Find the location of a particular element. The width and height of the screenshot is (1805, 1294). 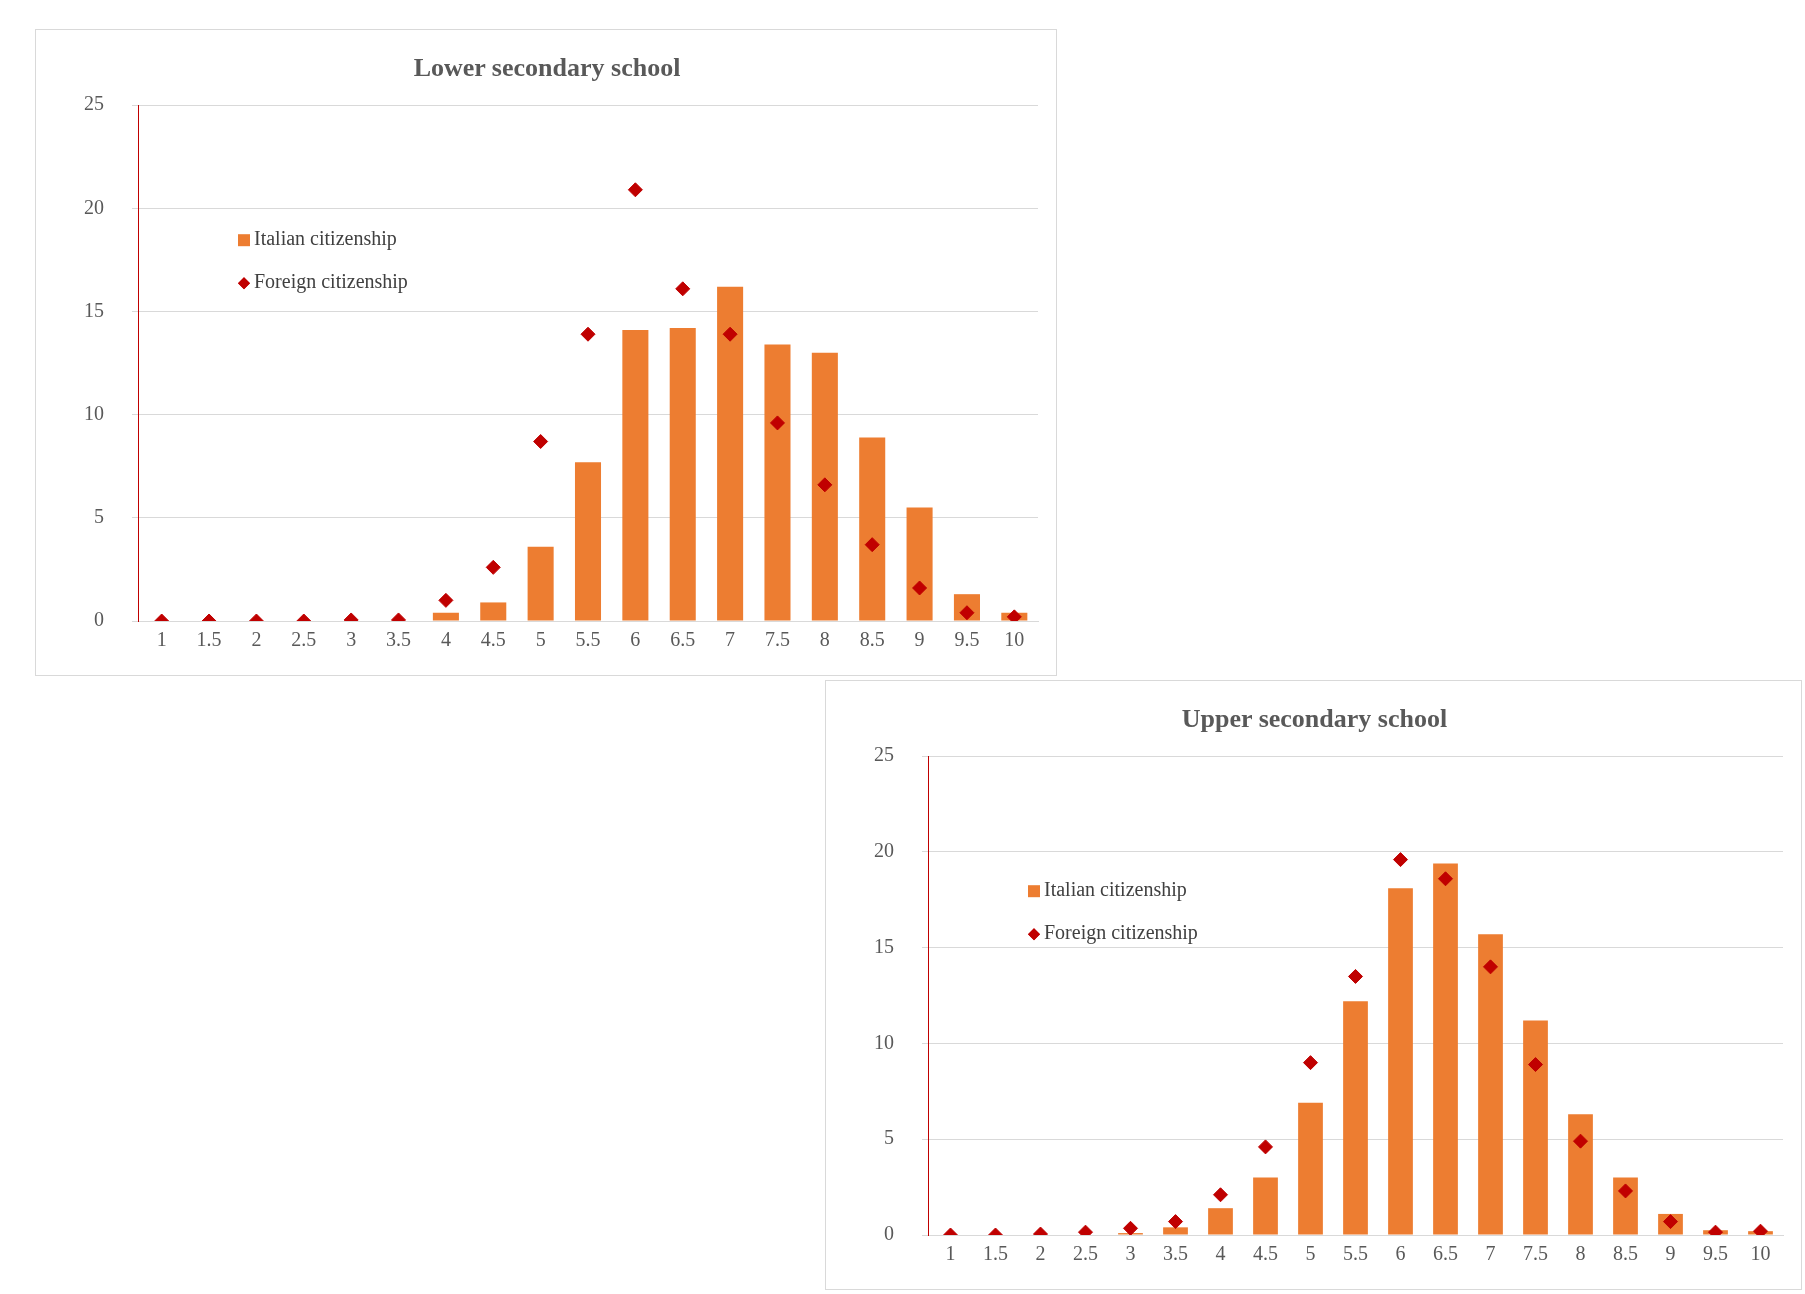

chart-title: Lower secondary school is located at coordinates (547, 68).